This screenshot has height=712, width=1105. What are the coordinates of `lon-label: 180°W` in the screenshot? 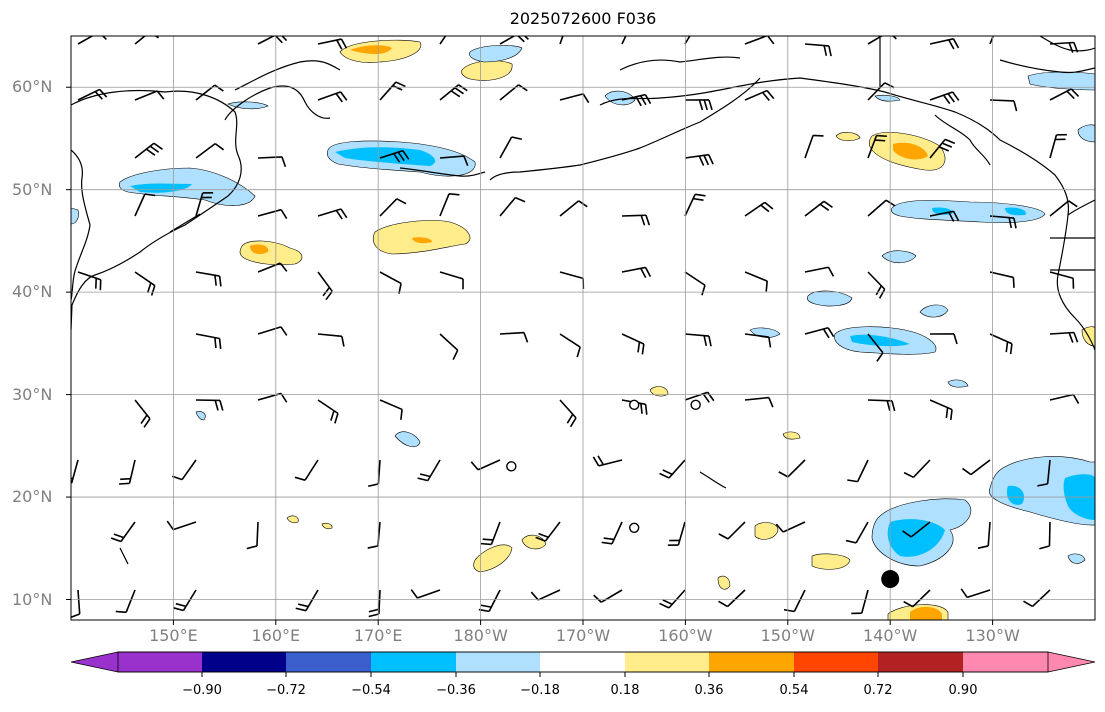 It's located at (480, 635).